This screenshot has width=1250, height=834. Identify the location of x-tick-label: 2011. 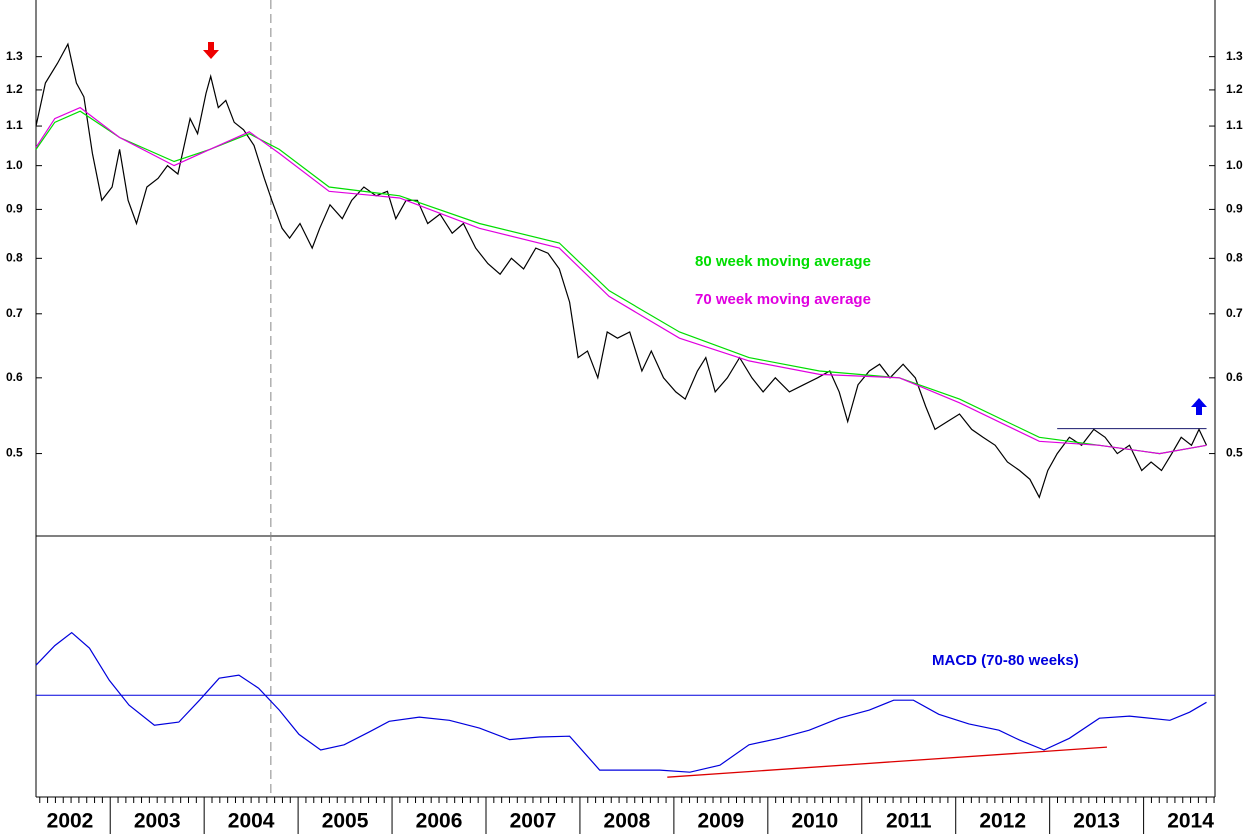
(909, 821).